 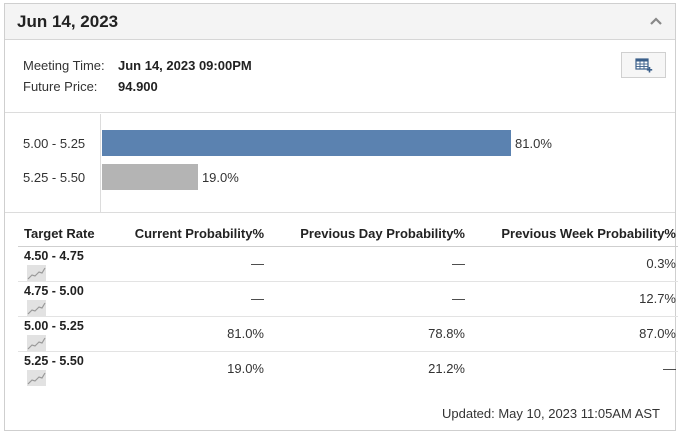 What do you see at coordinates (54, 360) in the screenshot?
I see `rate-label: 5.25 - 5.50` at bounding box center [54, 360].